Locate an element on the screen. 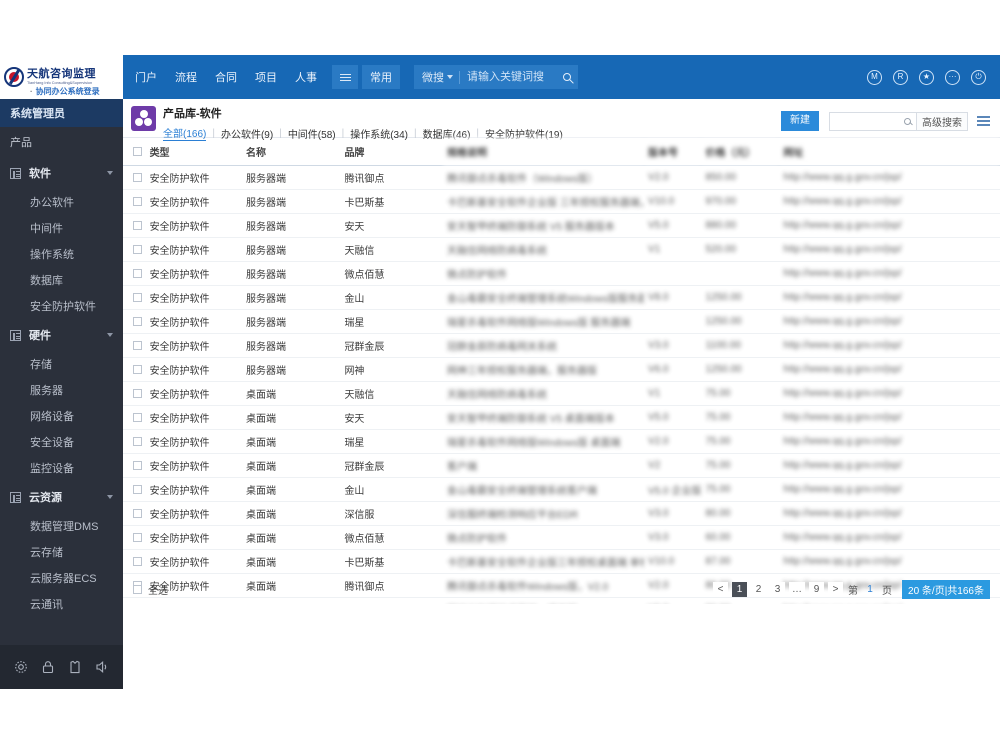 Image resolution: width=1000 pixels, height=750 pixels. hamburger-icon is located at coordinates (345, 77).